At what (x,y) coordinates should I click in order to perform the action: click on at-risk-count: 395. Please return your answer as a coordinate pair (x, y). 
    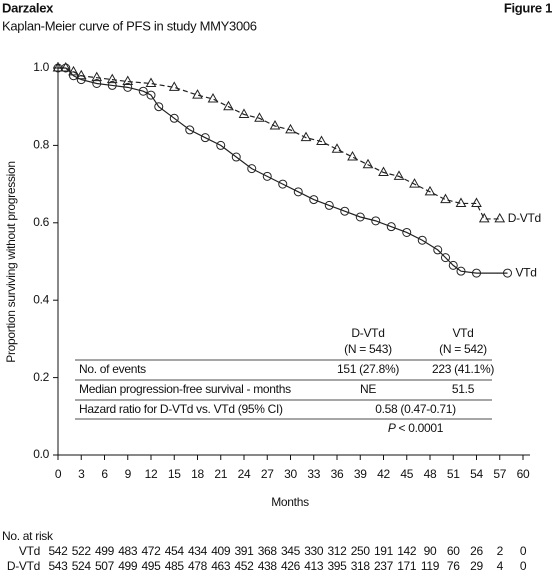
    Looking at the image, I should click on (337, 566).